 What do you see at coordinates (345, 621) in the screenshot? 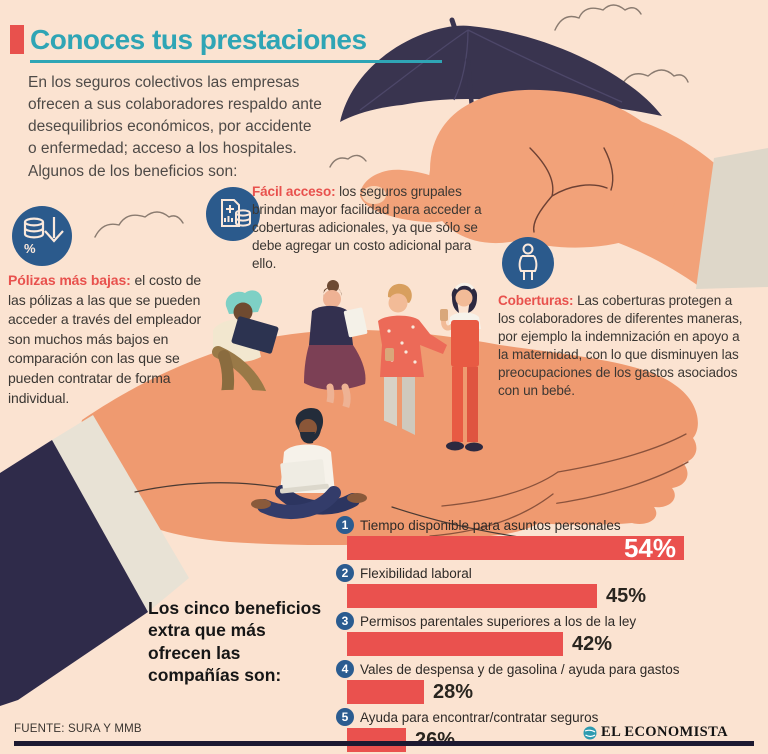
I see `rank-badge: 3` at bounding box center [345, 621].